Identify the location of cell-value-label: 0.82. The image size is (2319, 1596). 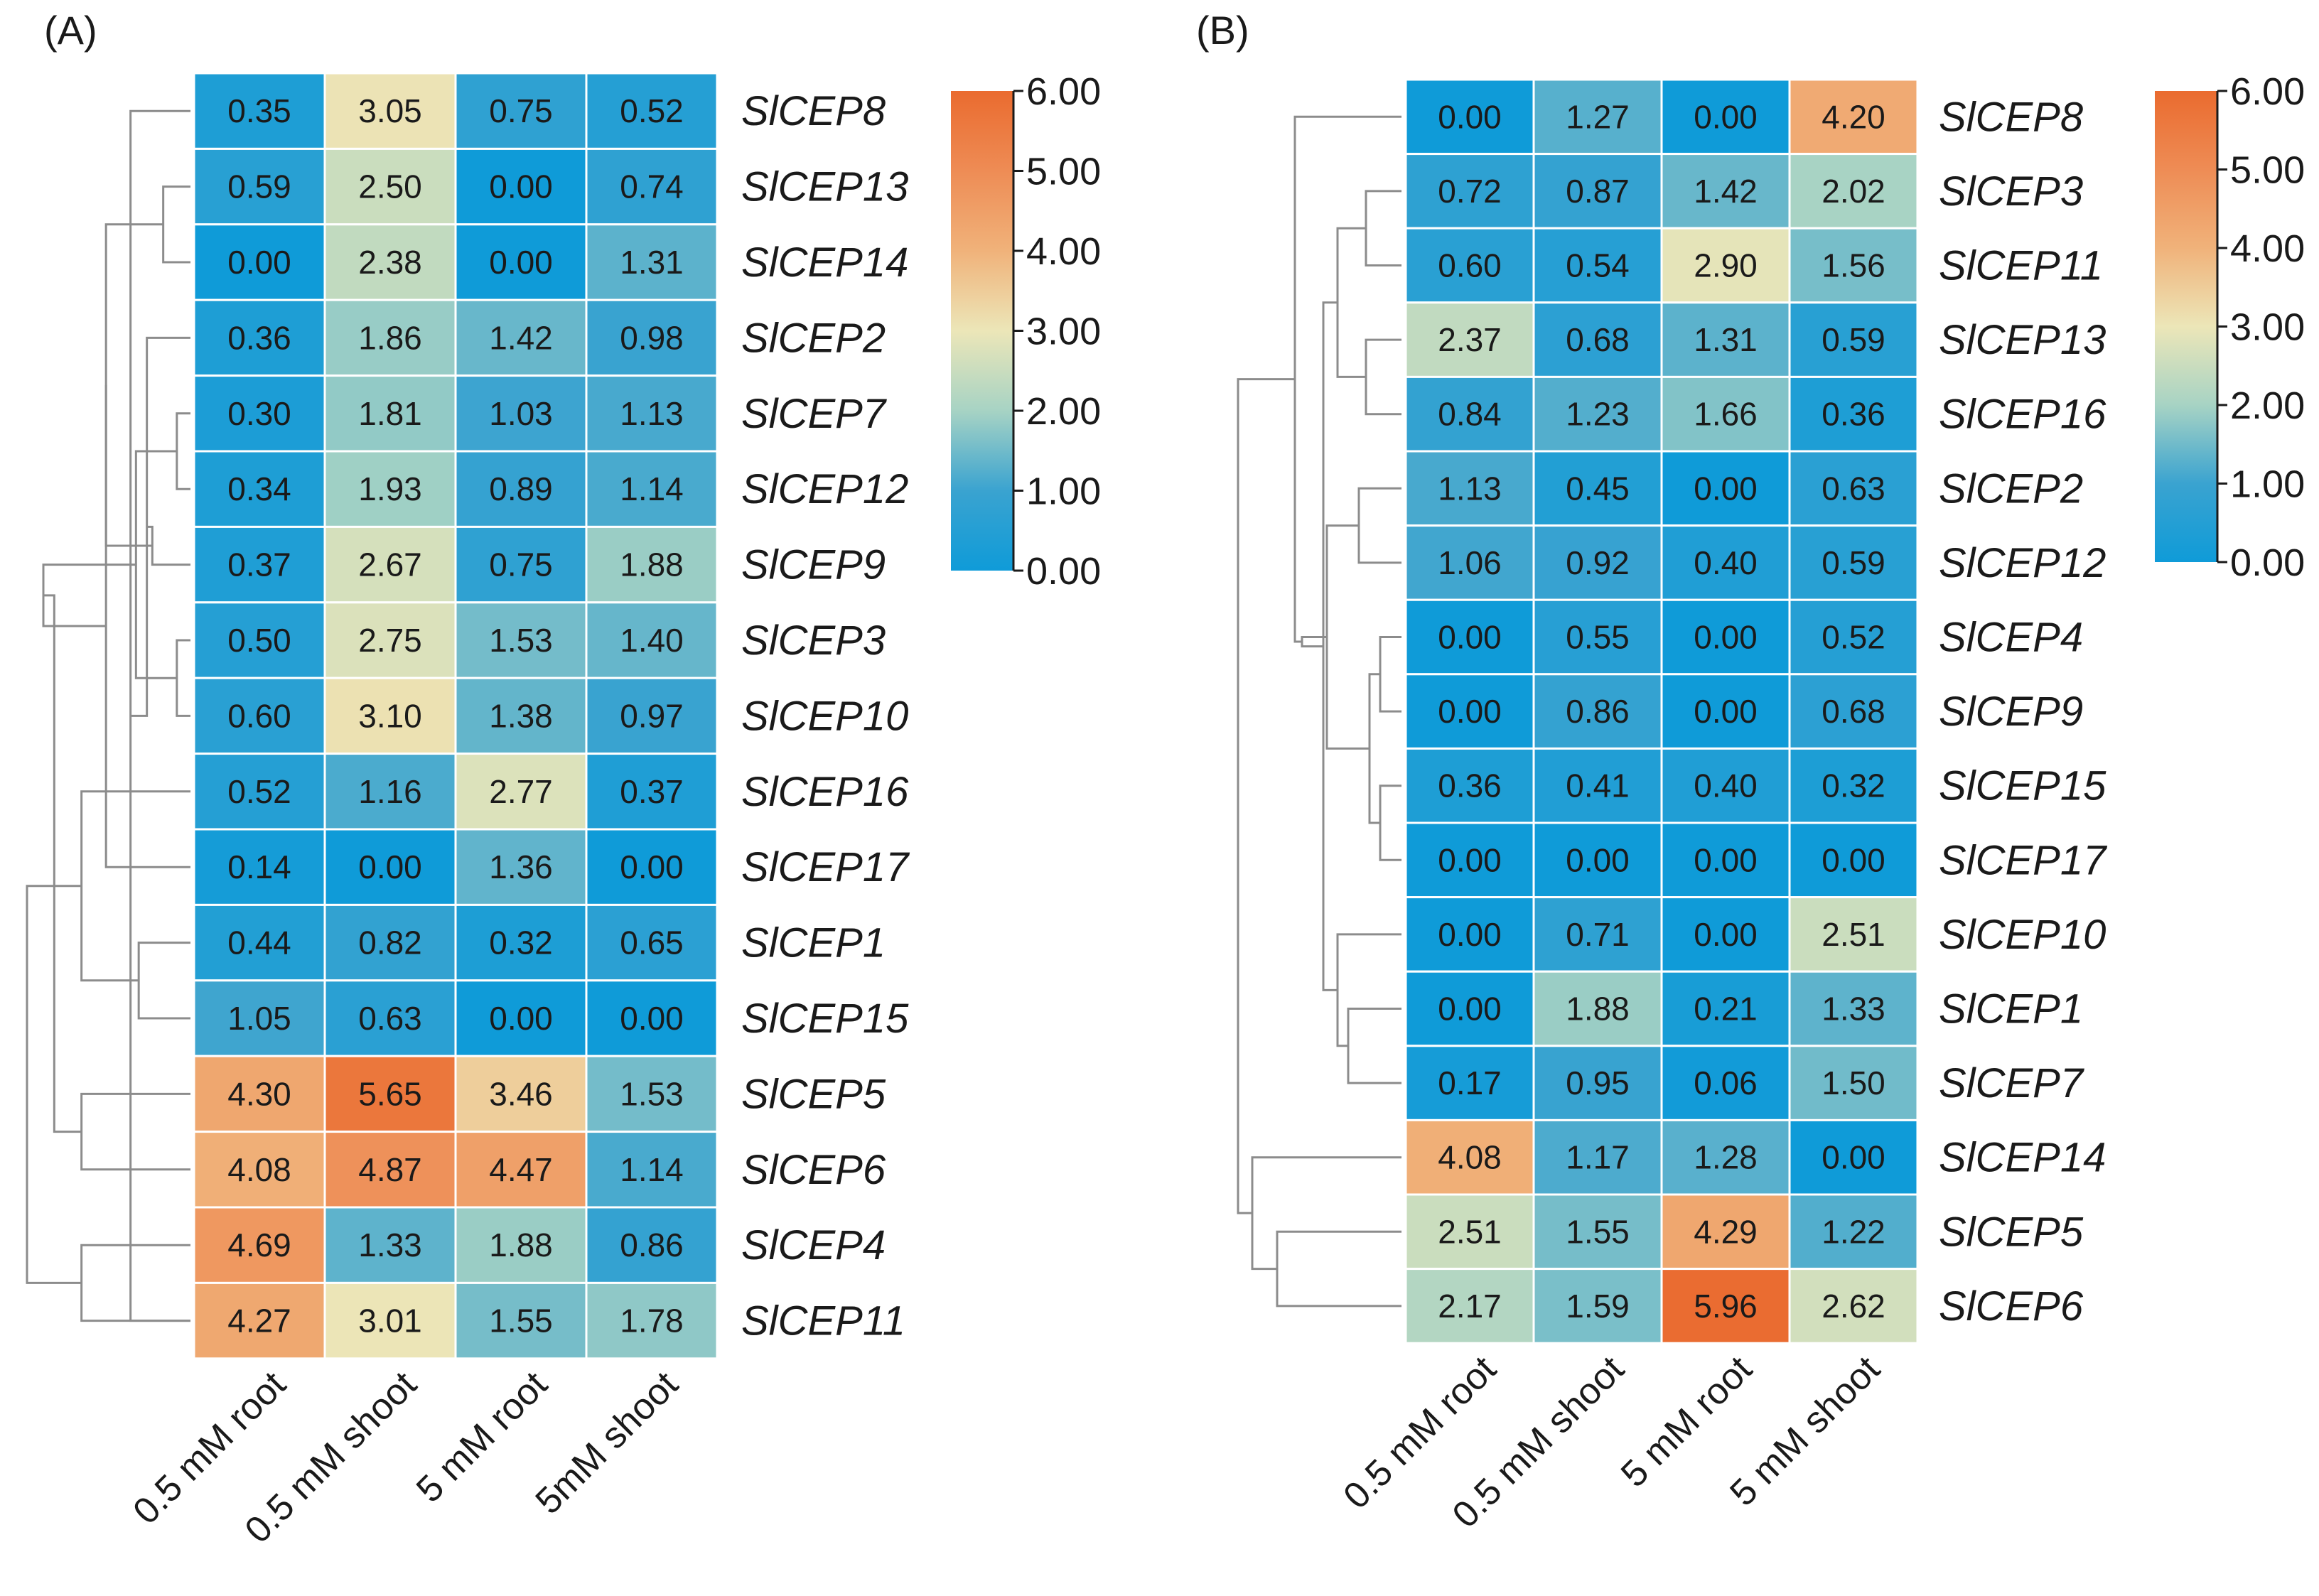
(390, 943).